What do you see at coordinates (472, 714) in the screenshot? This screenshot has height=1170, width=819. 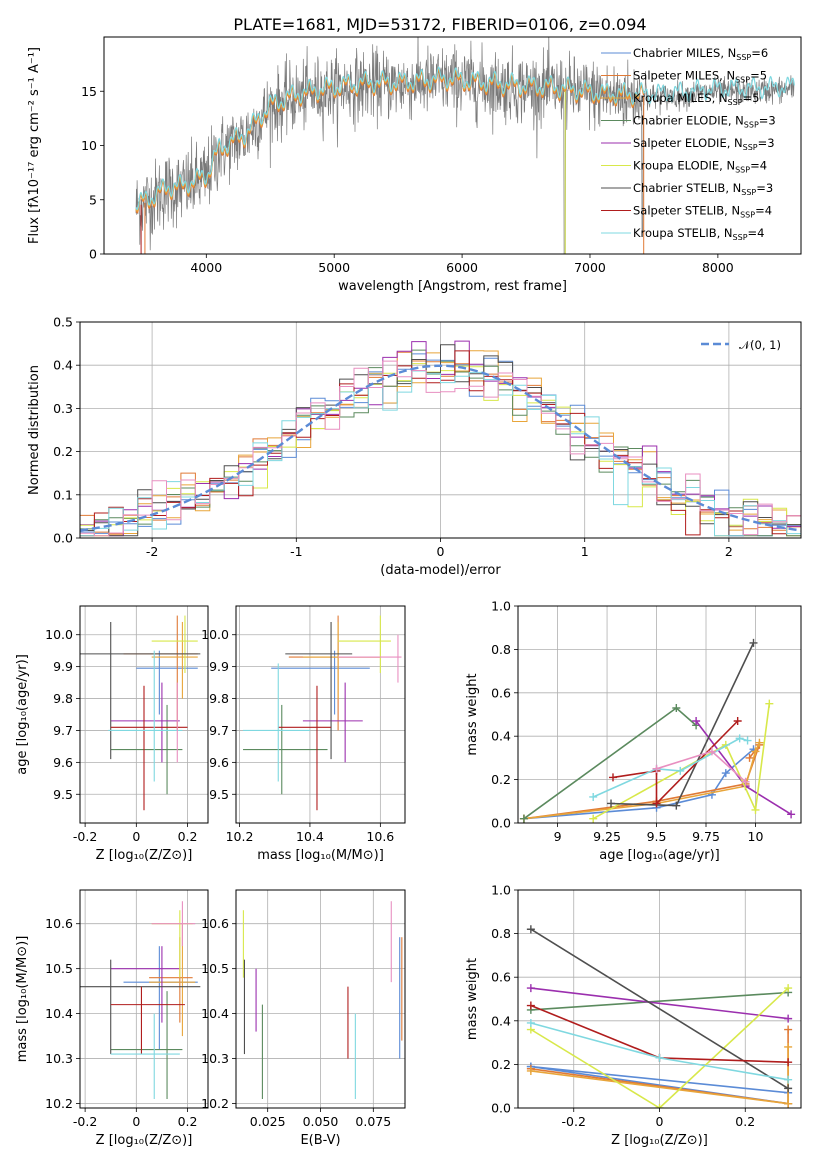 I see `weight_vs_age-ylabel: mass weight` at bounding box center [472, 714].